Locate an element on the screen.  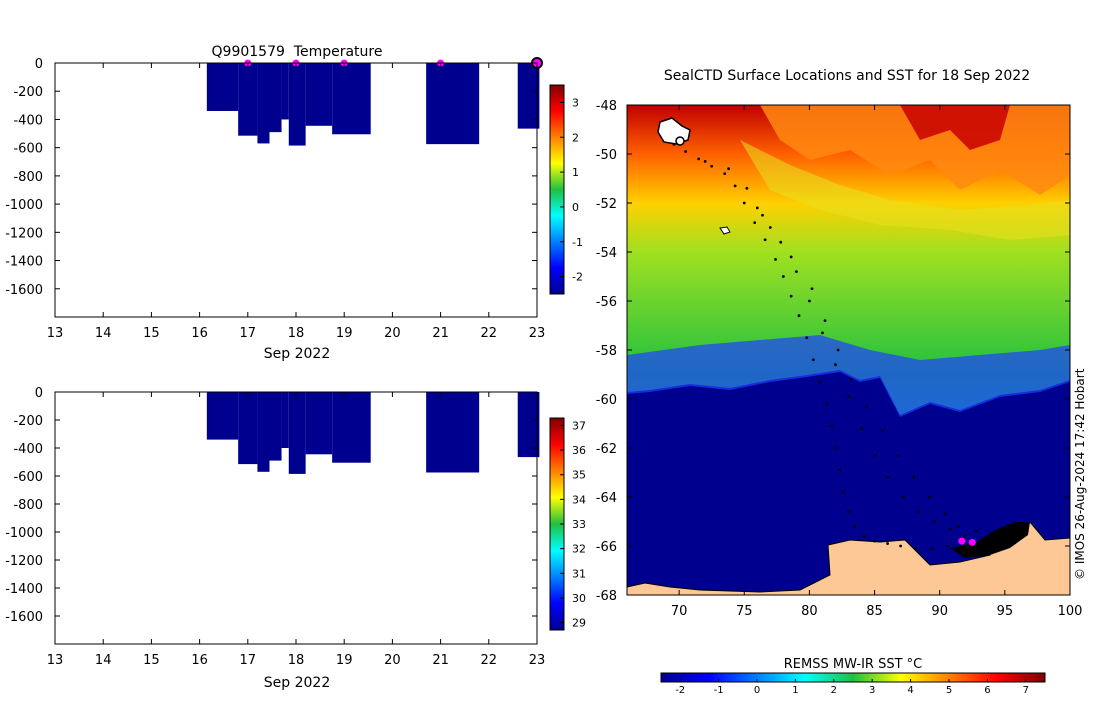
map-x-tick-label: 75 is located at coordinates (744, 611).